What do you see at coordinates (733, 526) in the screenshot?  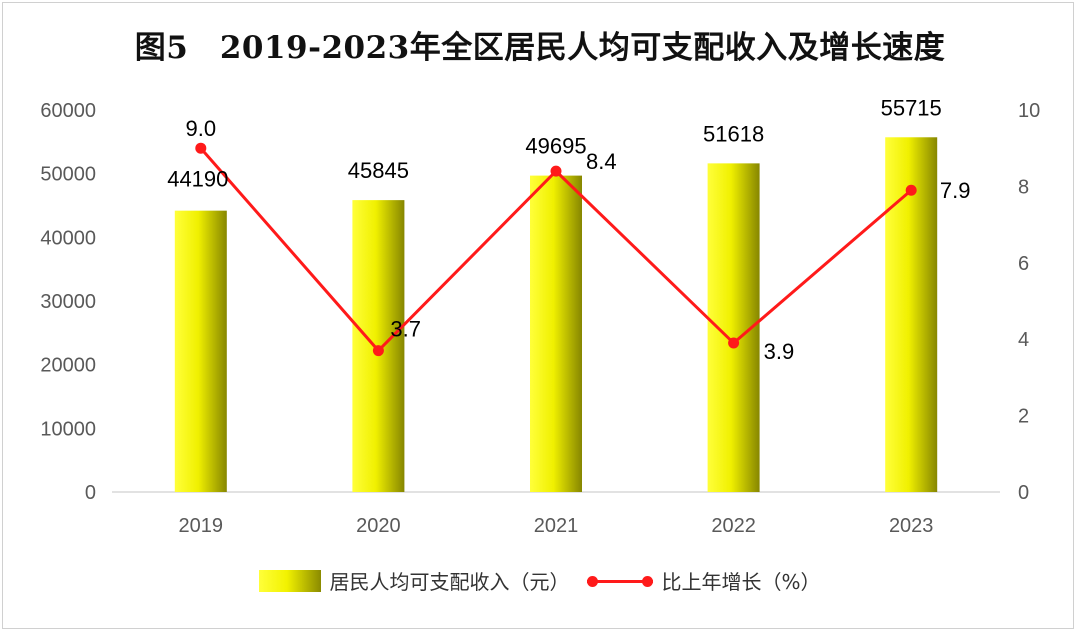 I see `x-tick-label: 2022` at bounding box center [733, 526].